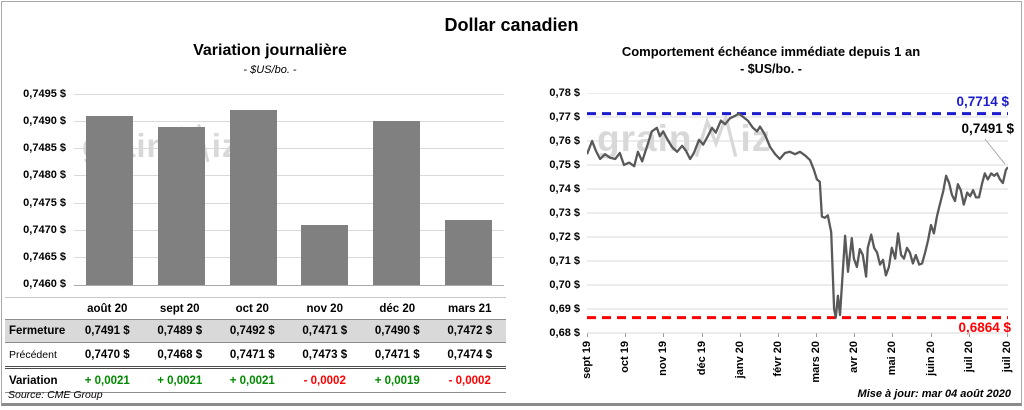  I want to click on y-tick-label: 0,77 $, so click(564, 117).